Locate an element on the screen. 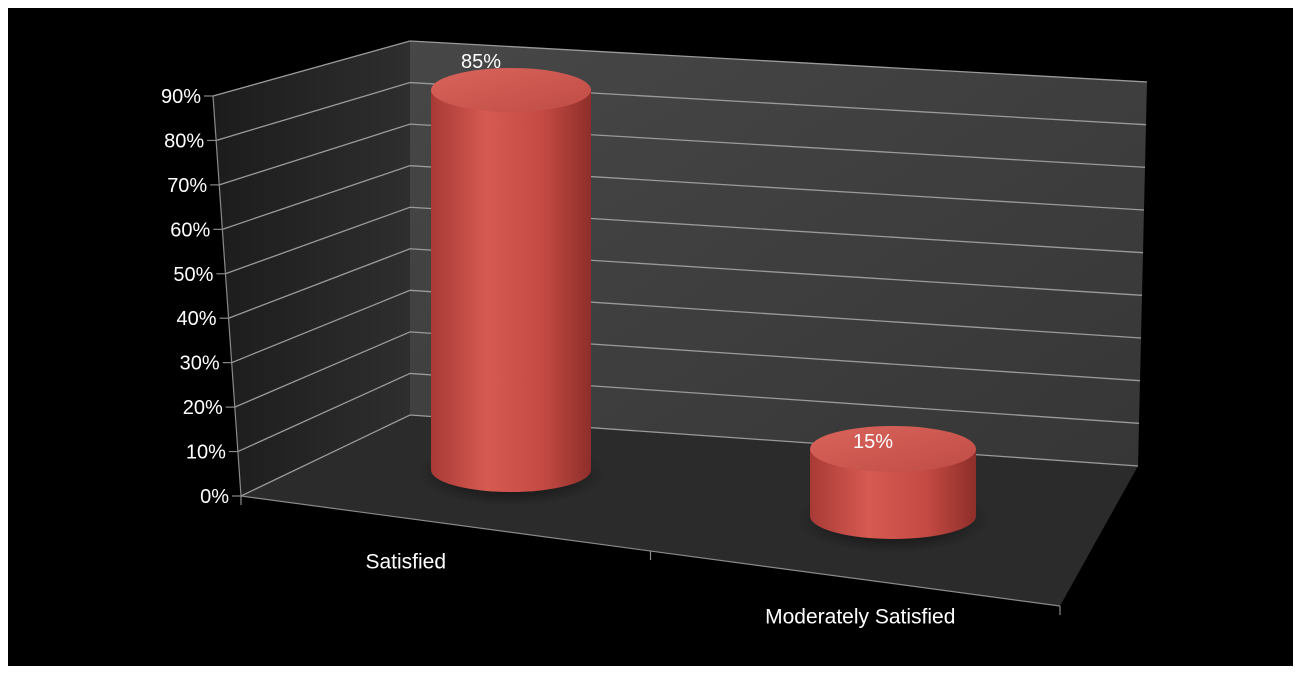 The image size is (1301, 674). y-tick-label: 30% is located at coordinates (200, 364).